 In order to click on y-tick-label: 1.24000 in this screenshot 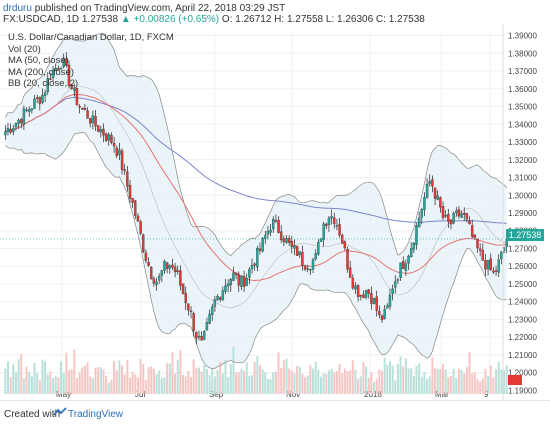, I will do `click(522, 302)`.